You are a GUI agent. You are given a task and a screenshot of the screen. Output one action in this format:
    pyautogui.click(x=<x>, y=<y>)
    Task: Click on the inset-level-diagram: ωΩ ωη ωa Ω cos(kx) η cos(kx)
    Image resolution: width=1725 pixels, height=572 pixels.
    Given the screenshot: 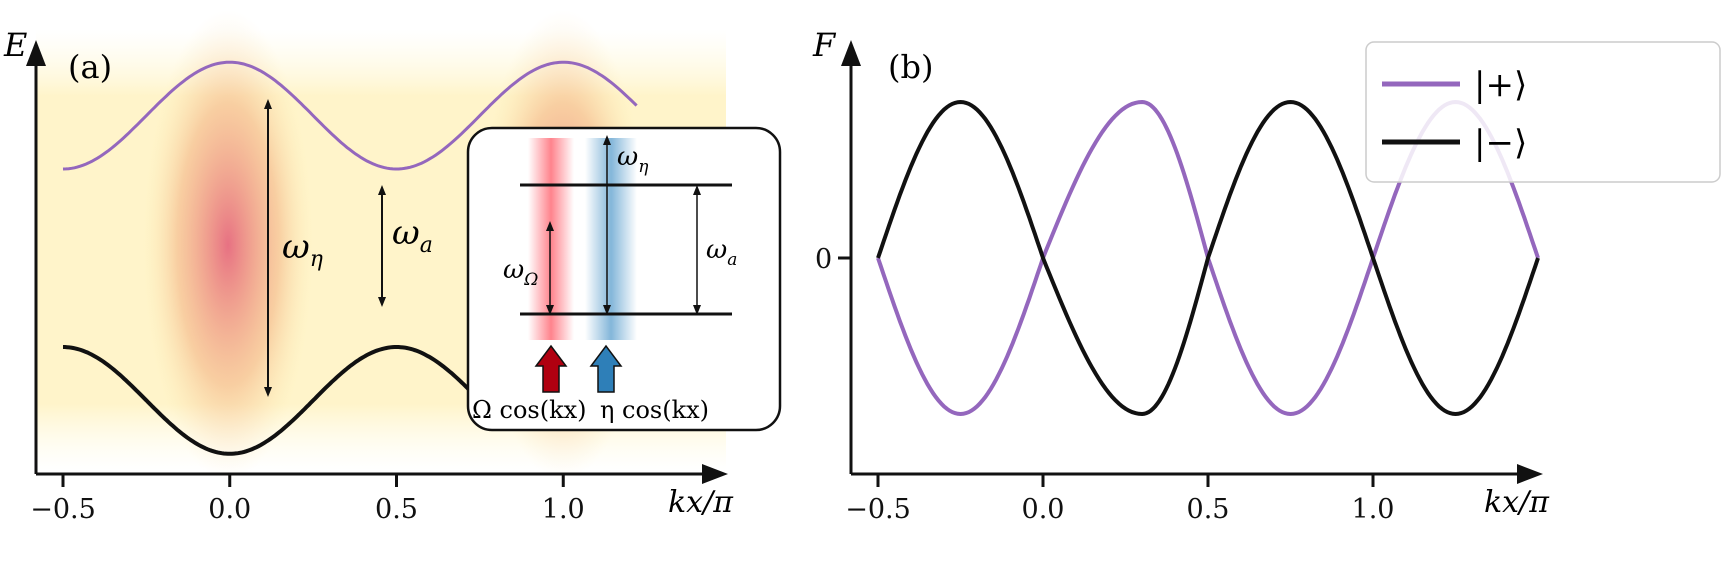 What is the action you would take?
    pyautogui.click(x=624, y=279)
    